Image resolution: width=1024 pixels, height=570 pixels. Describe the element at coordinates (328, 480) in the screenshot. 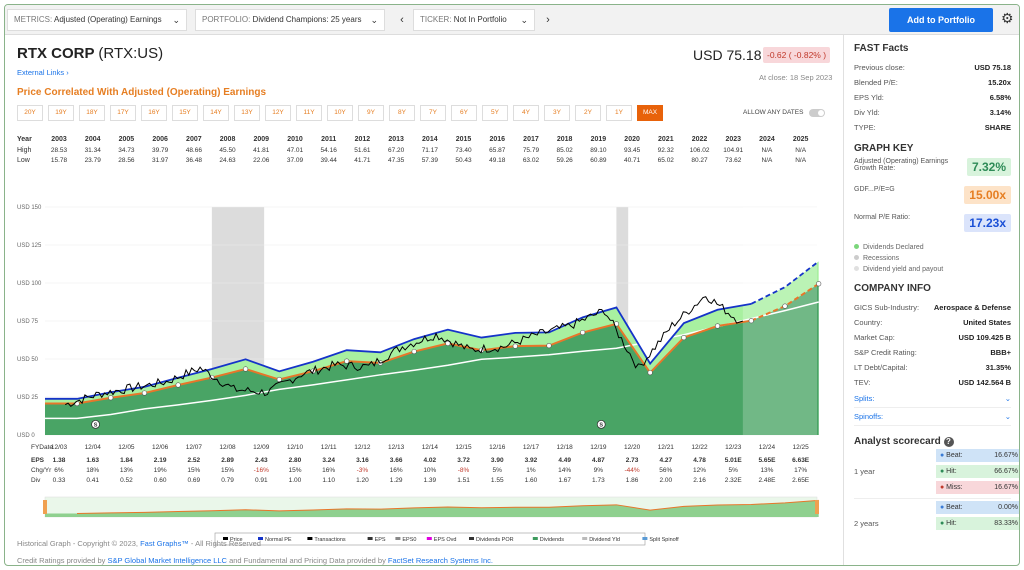

I see `dividend-value: 1.10` at that location.